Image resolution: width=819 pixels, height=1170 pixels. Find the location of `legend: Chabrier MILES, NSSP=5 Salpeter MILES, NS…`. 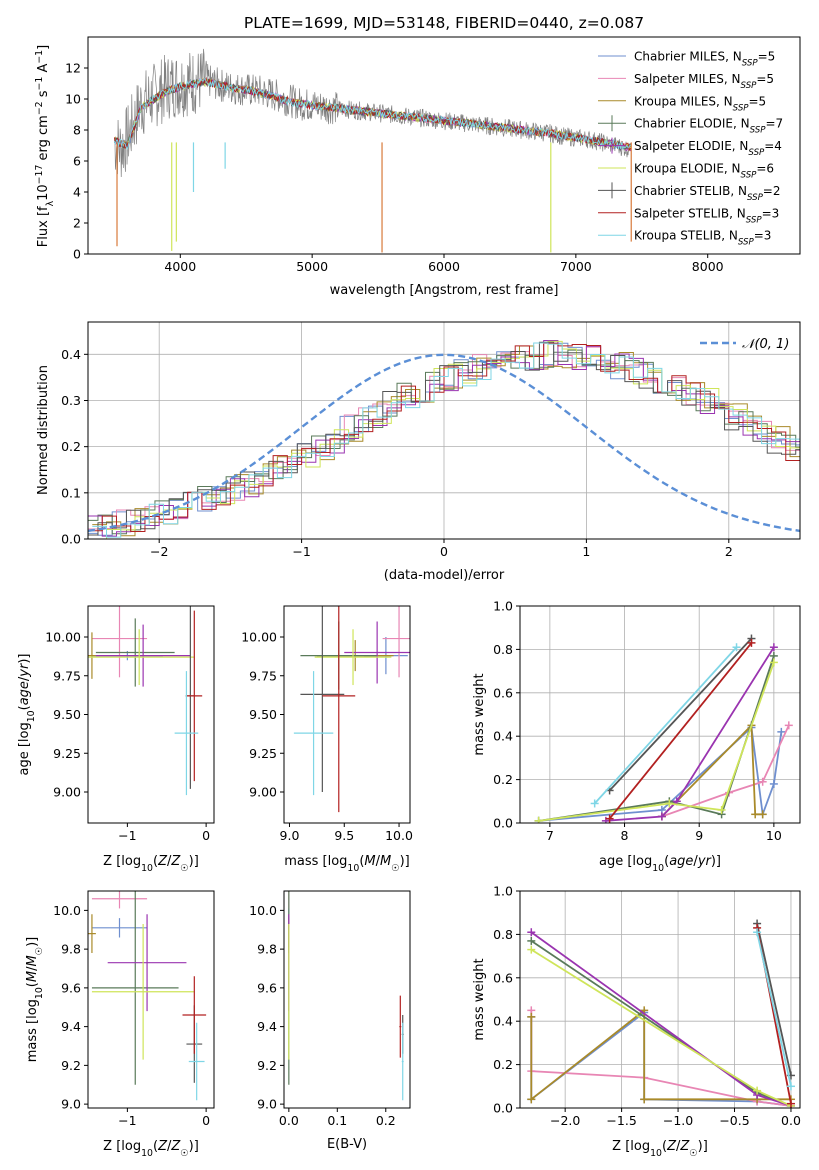

legend: Chabrier MILES, NSSP=5 Salpeter MILES, NS… is located at coordinates (690, 149).